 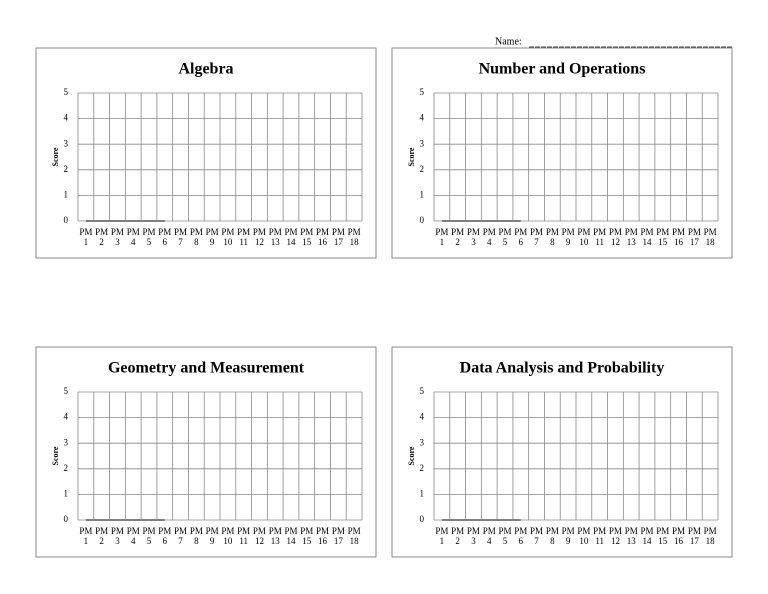 I want to click on chart-title: Geometry and Measurement, so click(x=206, y=368).